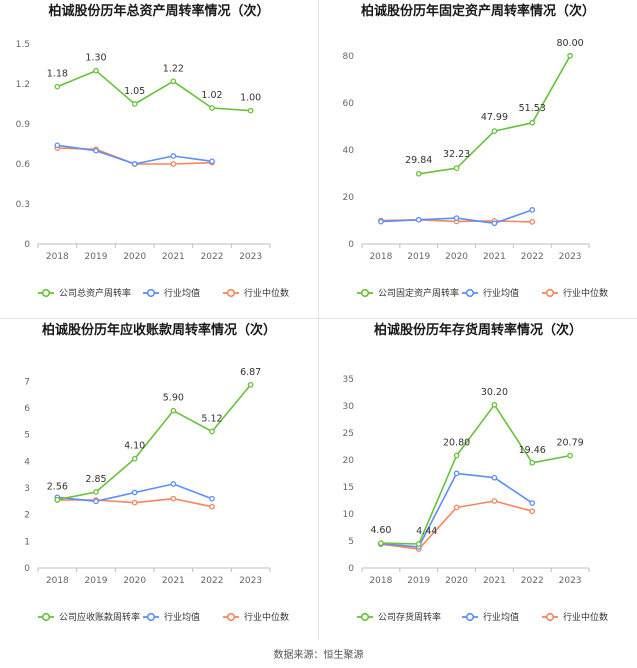  I want to click on data-label: 30.20, so click(494, 392).